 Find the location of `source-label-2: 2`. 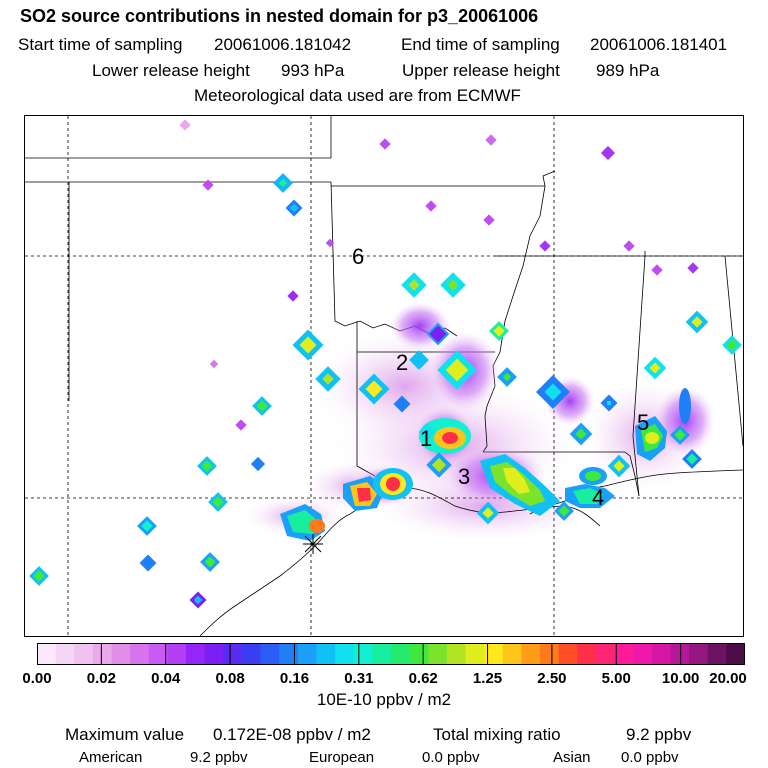

source-label-2: 2 is located at coordinates (402, 362).